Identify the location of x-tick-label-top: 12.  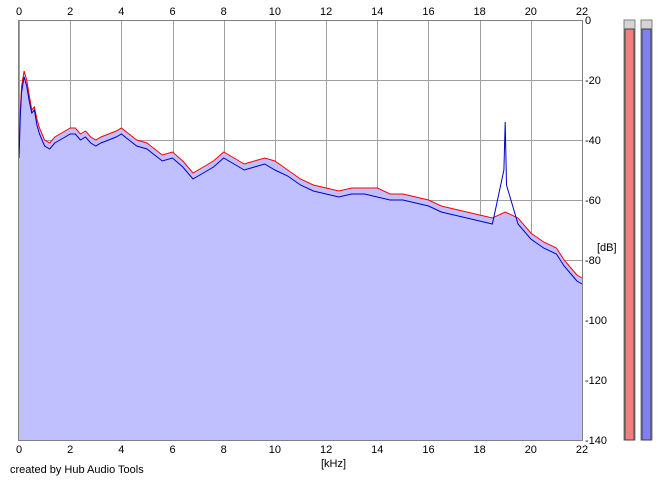
(326, 12).